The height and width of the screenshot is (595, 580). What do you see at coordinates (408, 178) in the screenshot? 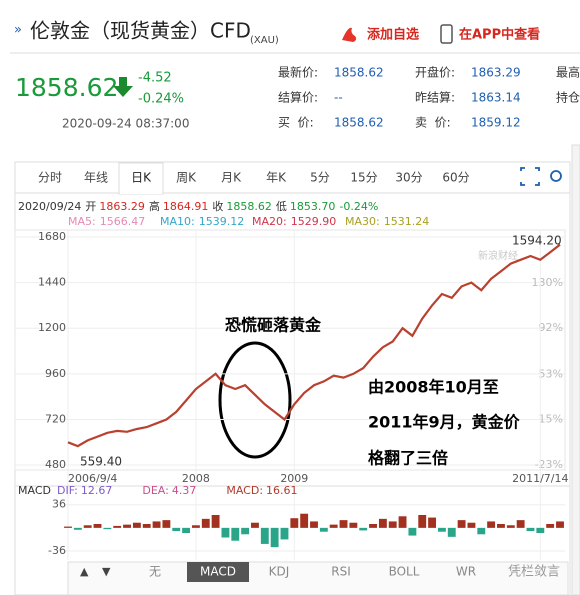
I see `tab: 30分` at bounding box center [408, 178].